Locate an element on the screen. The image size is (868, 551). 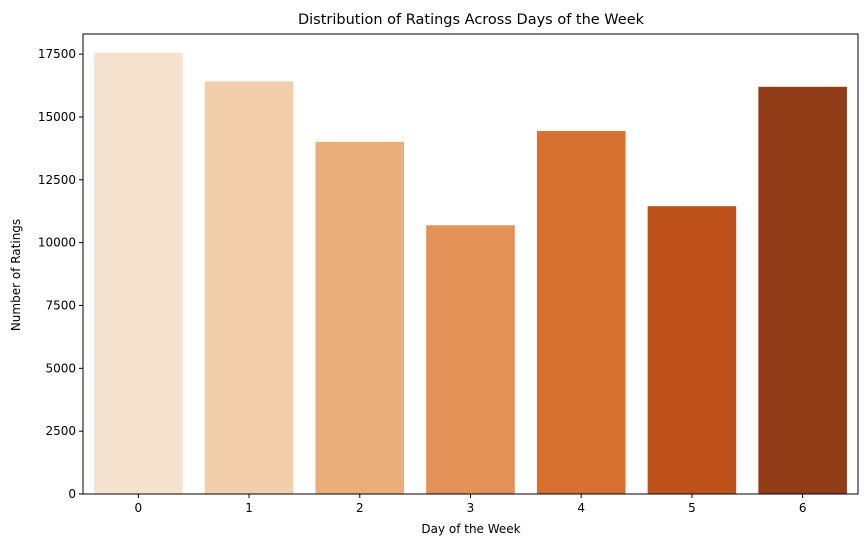
y-tick-label: 17500 is located at coordinates (57, 54).